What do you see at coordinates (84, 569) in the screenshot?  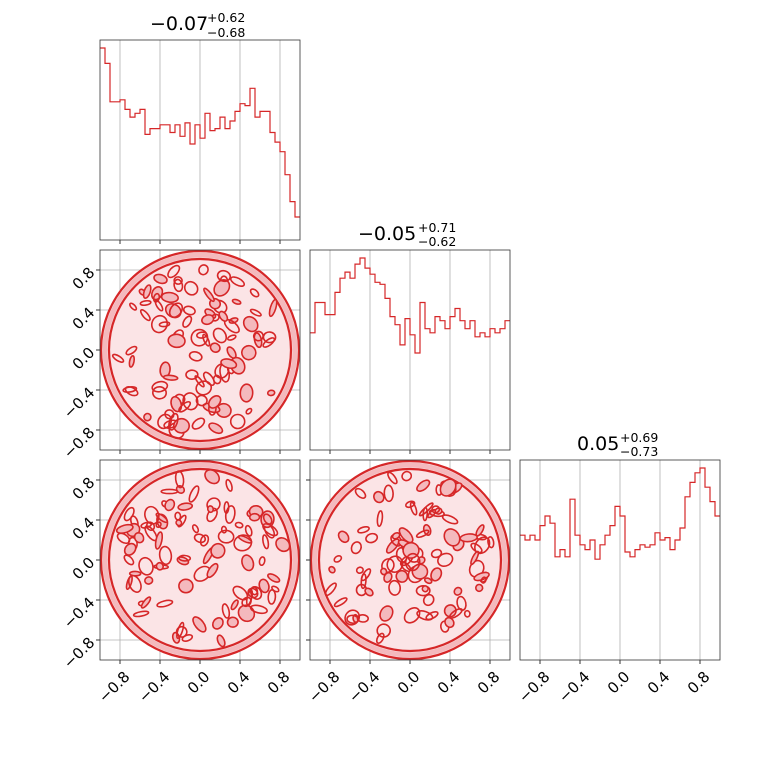 I see `y-tick-label: 0.0` at bounding box center [84, 569].